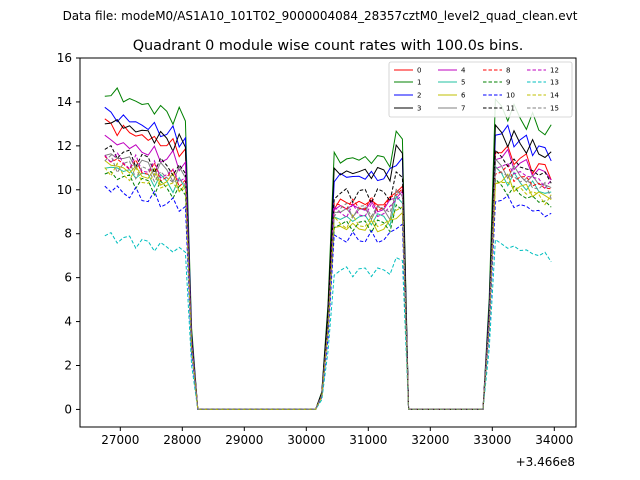 Image resolution: width=640 pixels, height=480 pixels. I want to click on y-tick-label: 8, so click(68, 234).